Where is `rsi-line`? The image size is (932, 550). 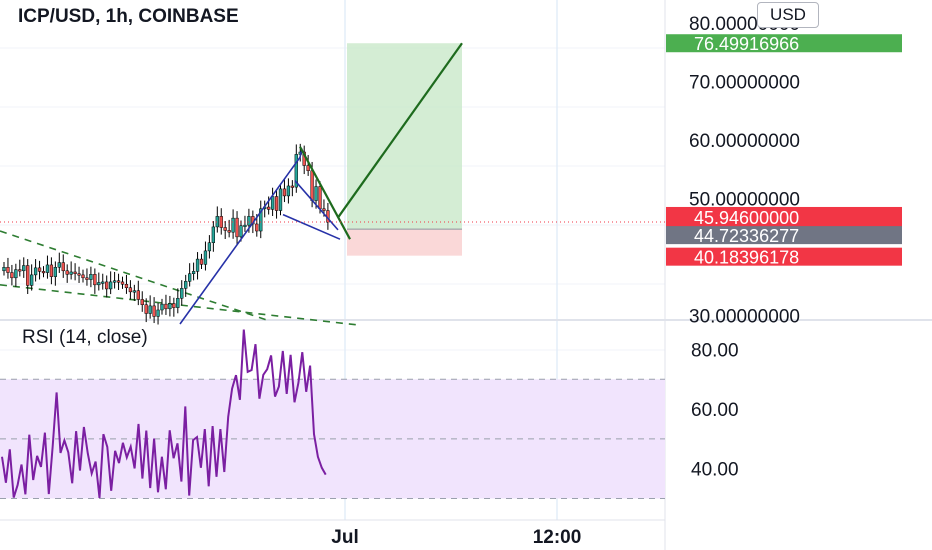 rsi-line is located at coordinates (164, 414).